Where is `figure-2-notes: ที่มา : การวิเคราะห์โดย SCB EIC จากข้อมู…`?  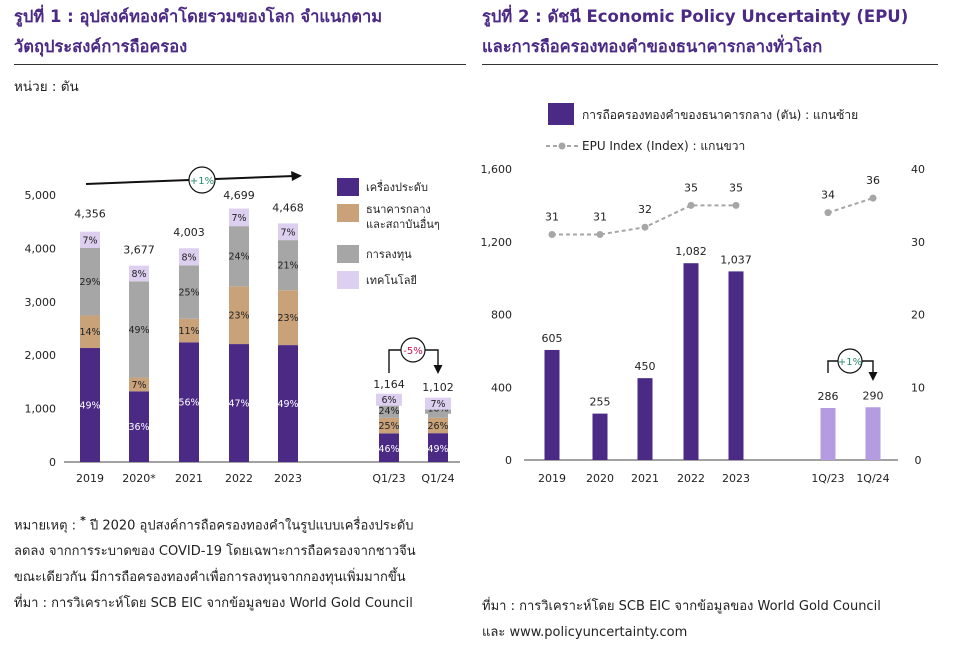 figure-2-notes: ที่มา : การวิเคราะห์โดย SCB EIC จากข้อมู… is located at coordinates (710, 620).